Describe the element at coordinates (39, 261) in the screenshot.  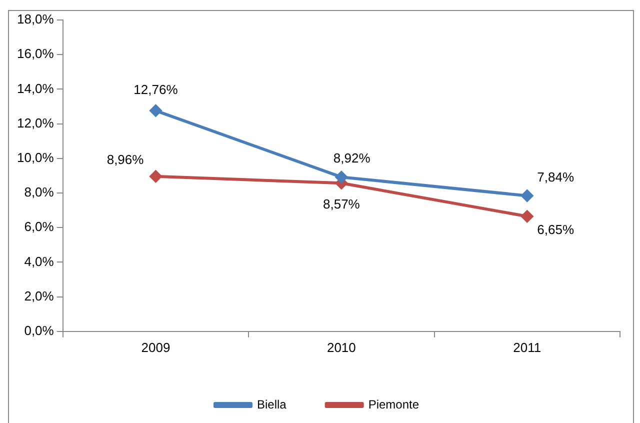
I see `y-tick-label: 4,0%` at that location.